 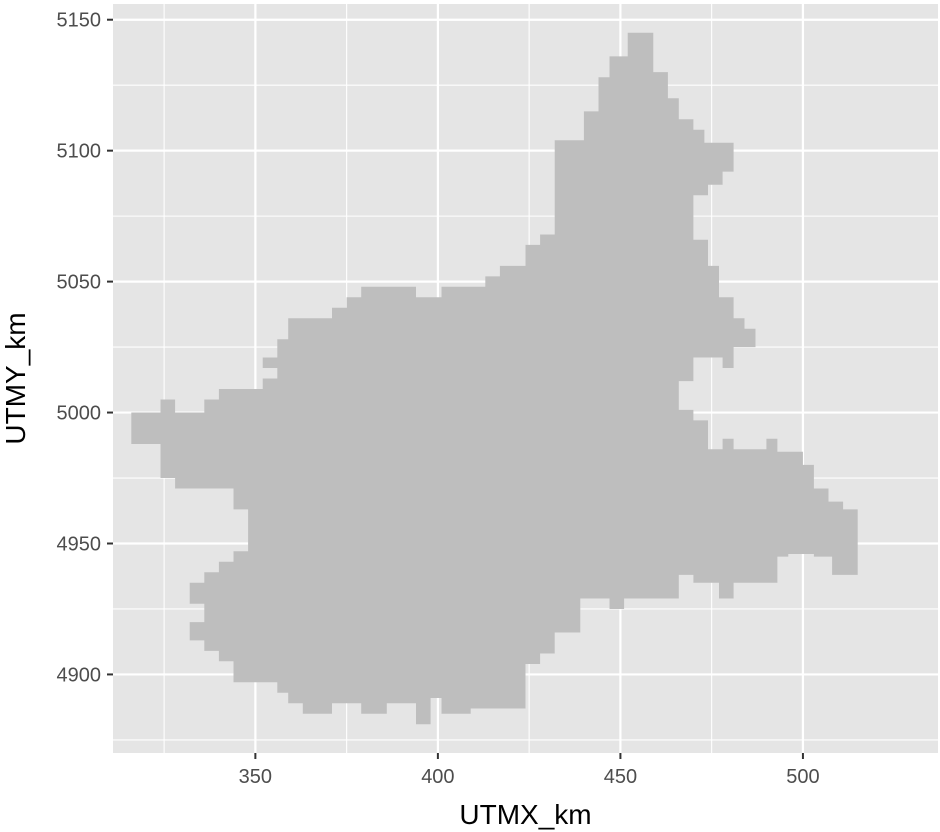 What do you see at coordinates (525, 814) in the screenshot?
I see `x-axis-title: UTMX_km` at bounding box center [525, 814].